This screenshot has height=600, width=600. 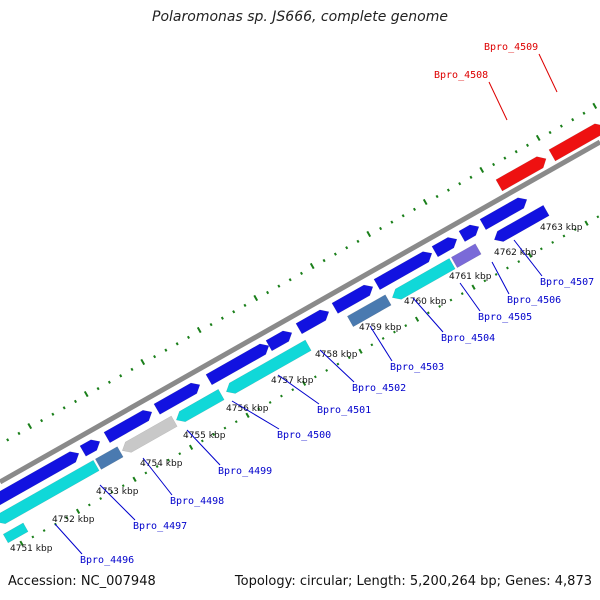 What do you see at coordinates (109, 458) in the screenshot?
I see `gene-block-steel` at bounding box center [109, 458].